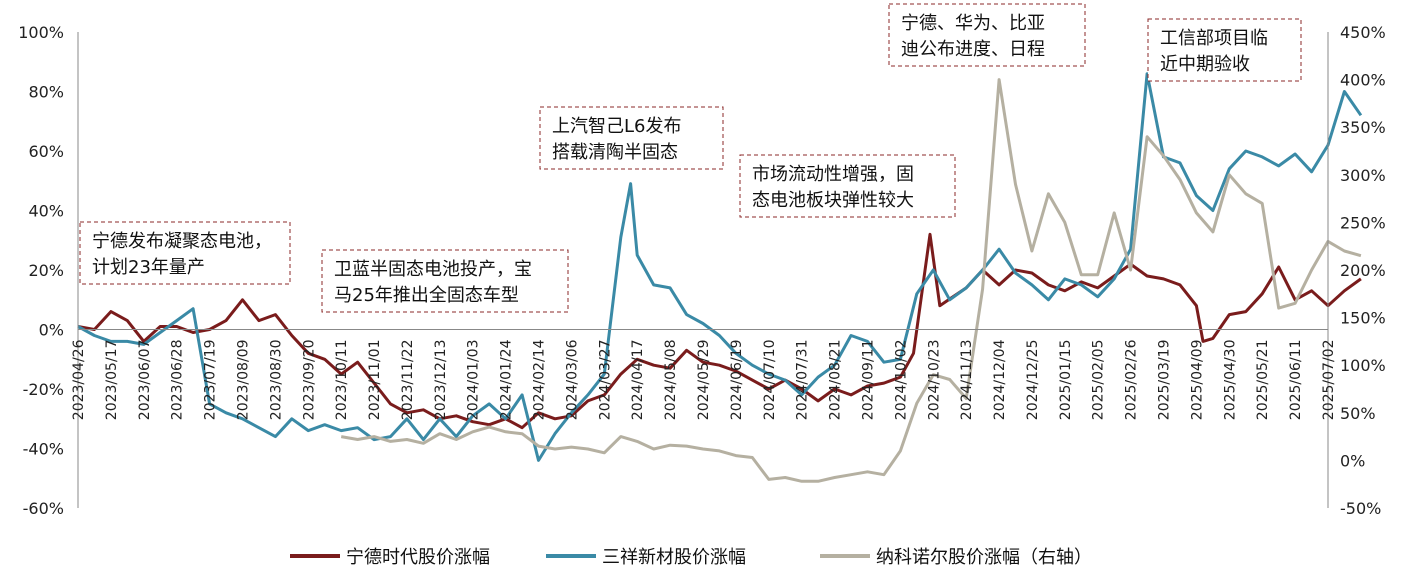  I want to click on y-tick-label: 100%, so click(41, 32).